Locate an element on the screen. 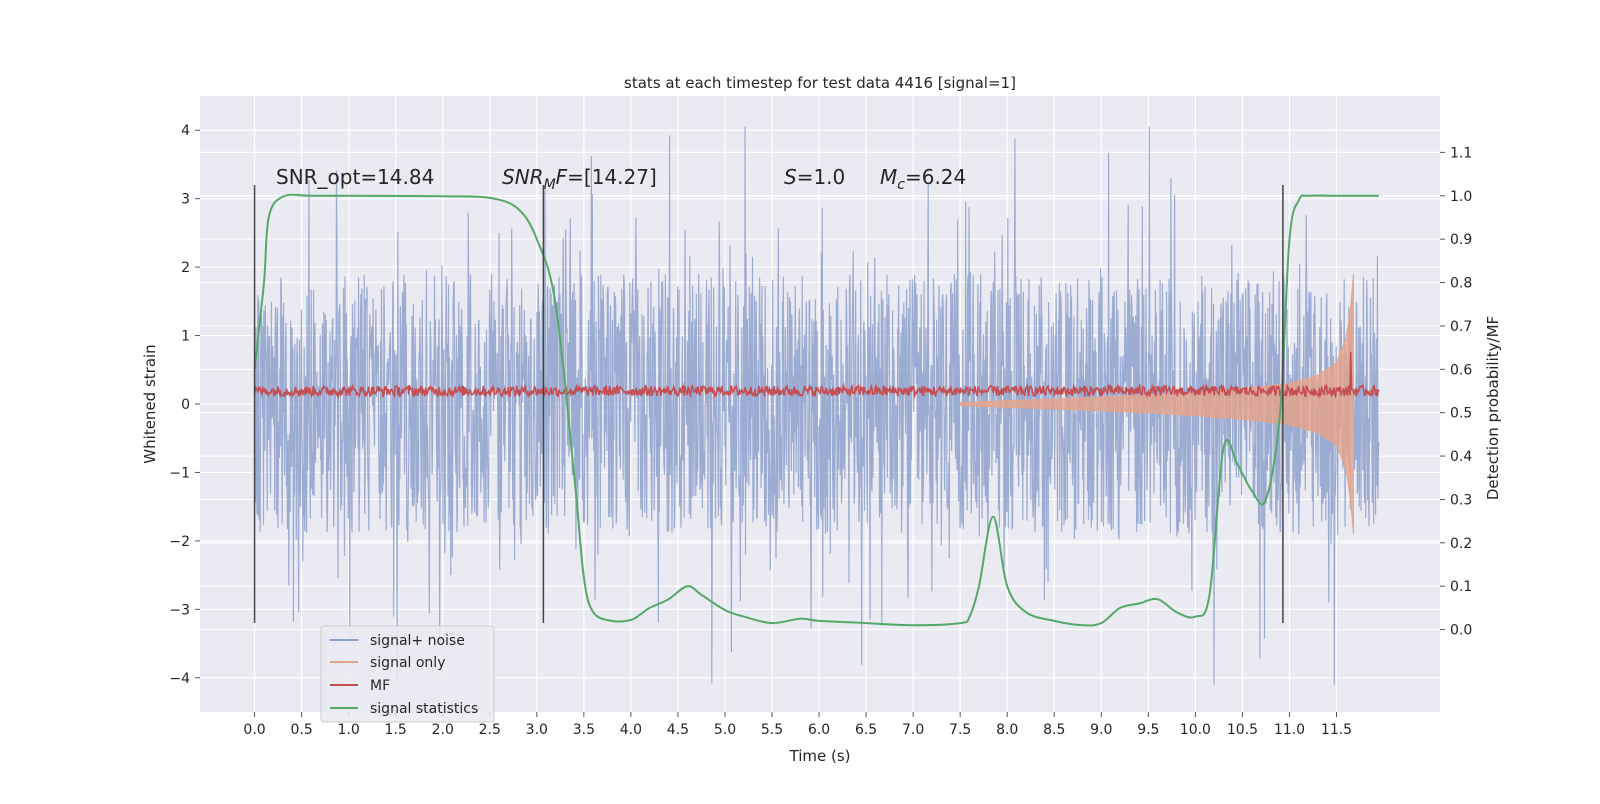 The image size is (1600, 804). snr-mf-tail: F is located at coordinates (562, 177).